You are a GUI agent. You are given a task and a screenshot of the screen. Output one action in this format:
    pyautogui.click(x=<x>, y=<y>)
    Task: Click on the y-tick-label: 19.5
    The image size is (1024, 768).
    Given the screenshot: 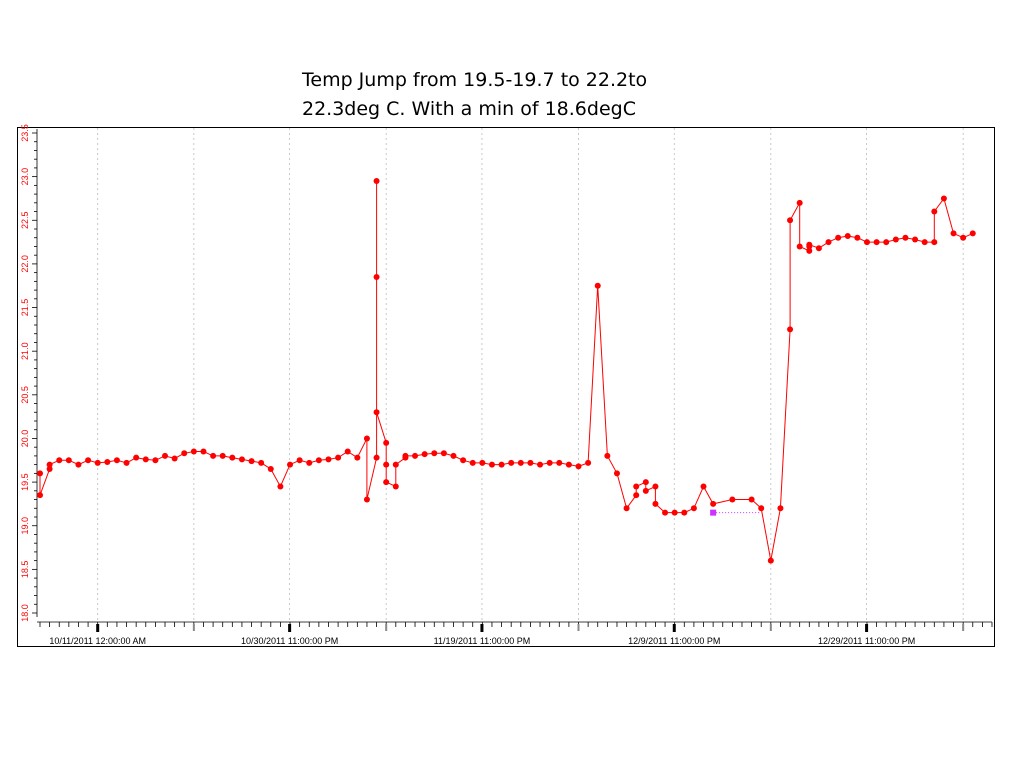 What is the action you would take?
    pyautogui.click(x=25, y=482)
    